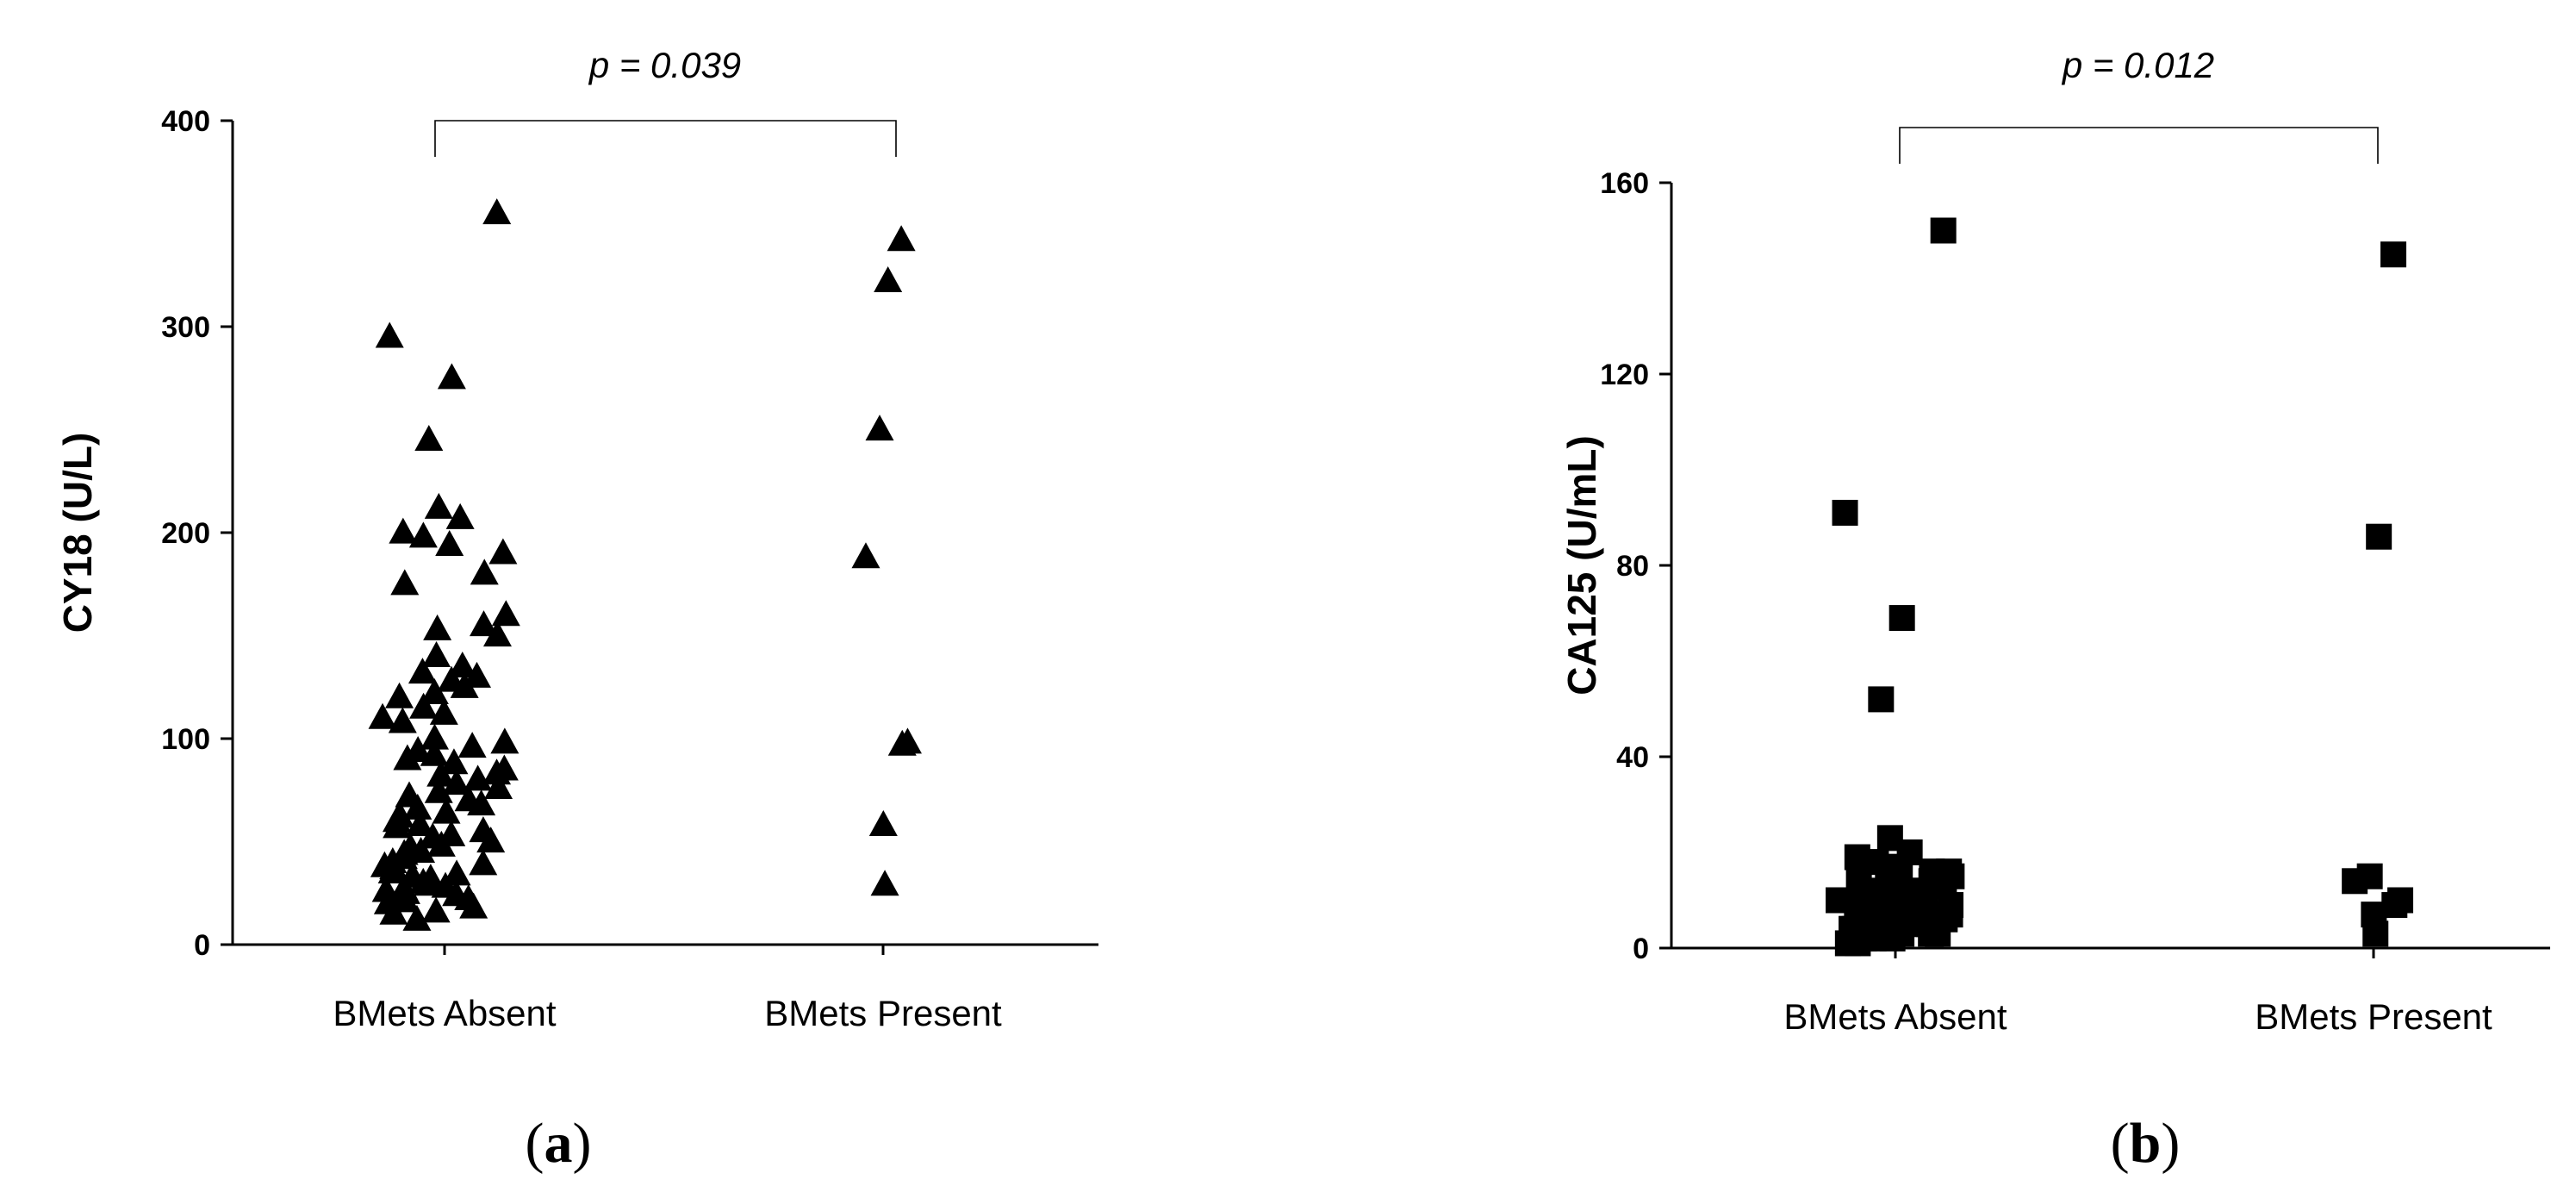 This screenshot has height=1198, width=2576. Describe the element at coordinates (1625, 183) in the screenshot. I see `panel-b-y-tick-label-4: 160` at that location.